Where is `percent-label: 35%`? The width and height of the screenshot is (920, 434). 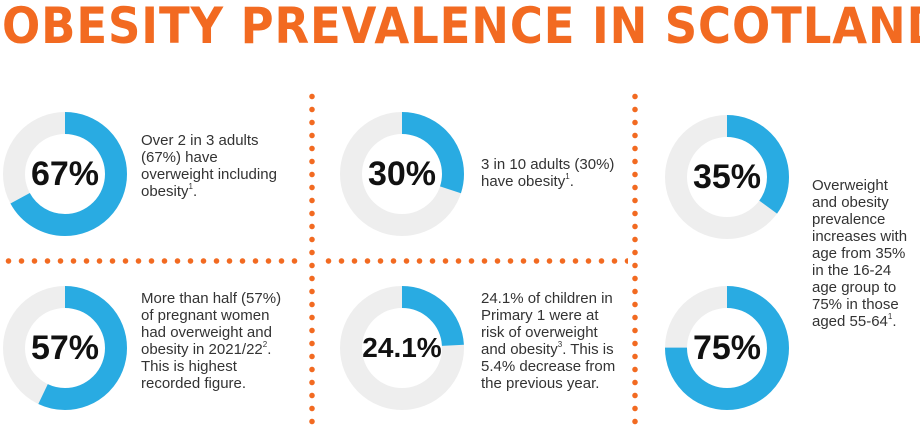
percent-label: 35% is located at coordinates (727, 176).